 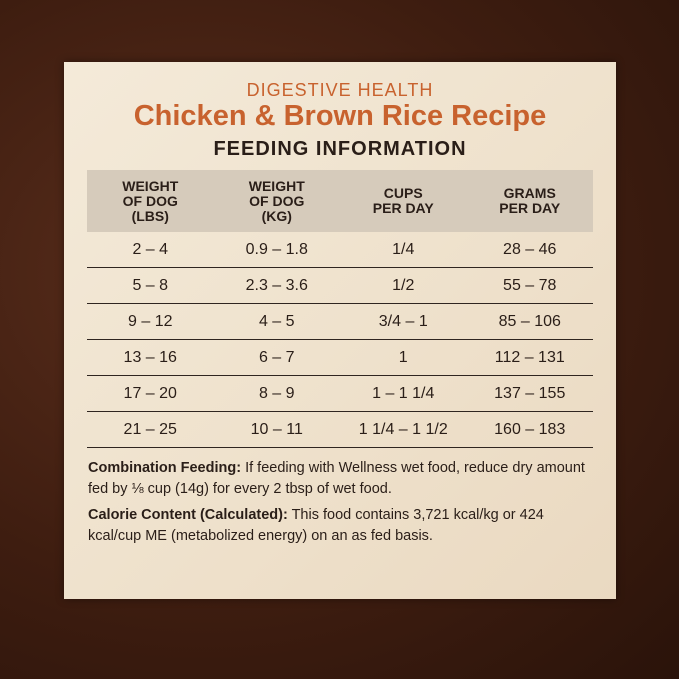 What do you see at coordinates (530, 249) in the screenshot?
I see `table-cell: 28 – 46` at bounding box center [530, 249].